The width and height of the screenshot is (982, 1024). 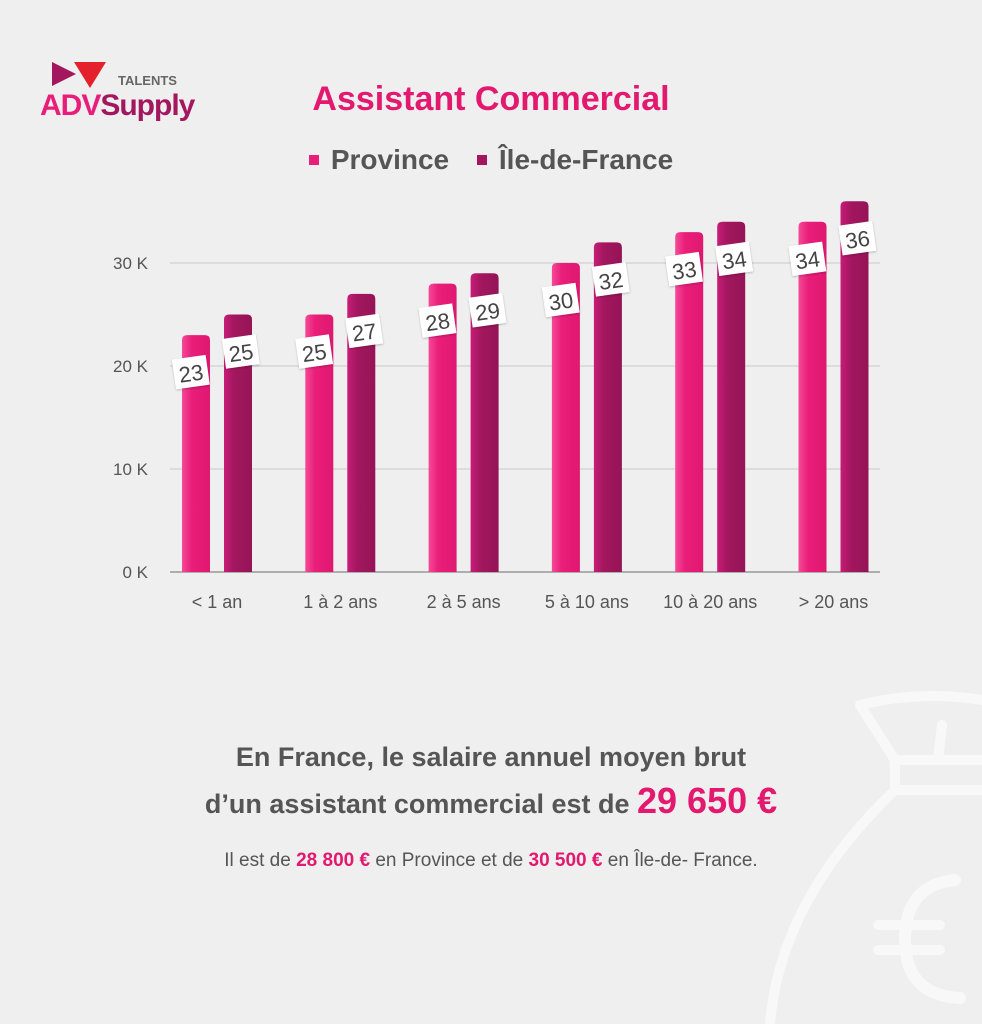 I want to click on y-tick-label: 20 K, so click(x=131, y=366).